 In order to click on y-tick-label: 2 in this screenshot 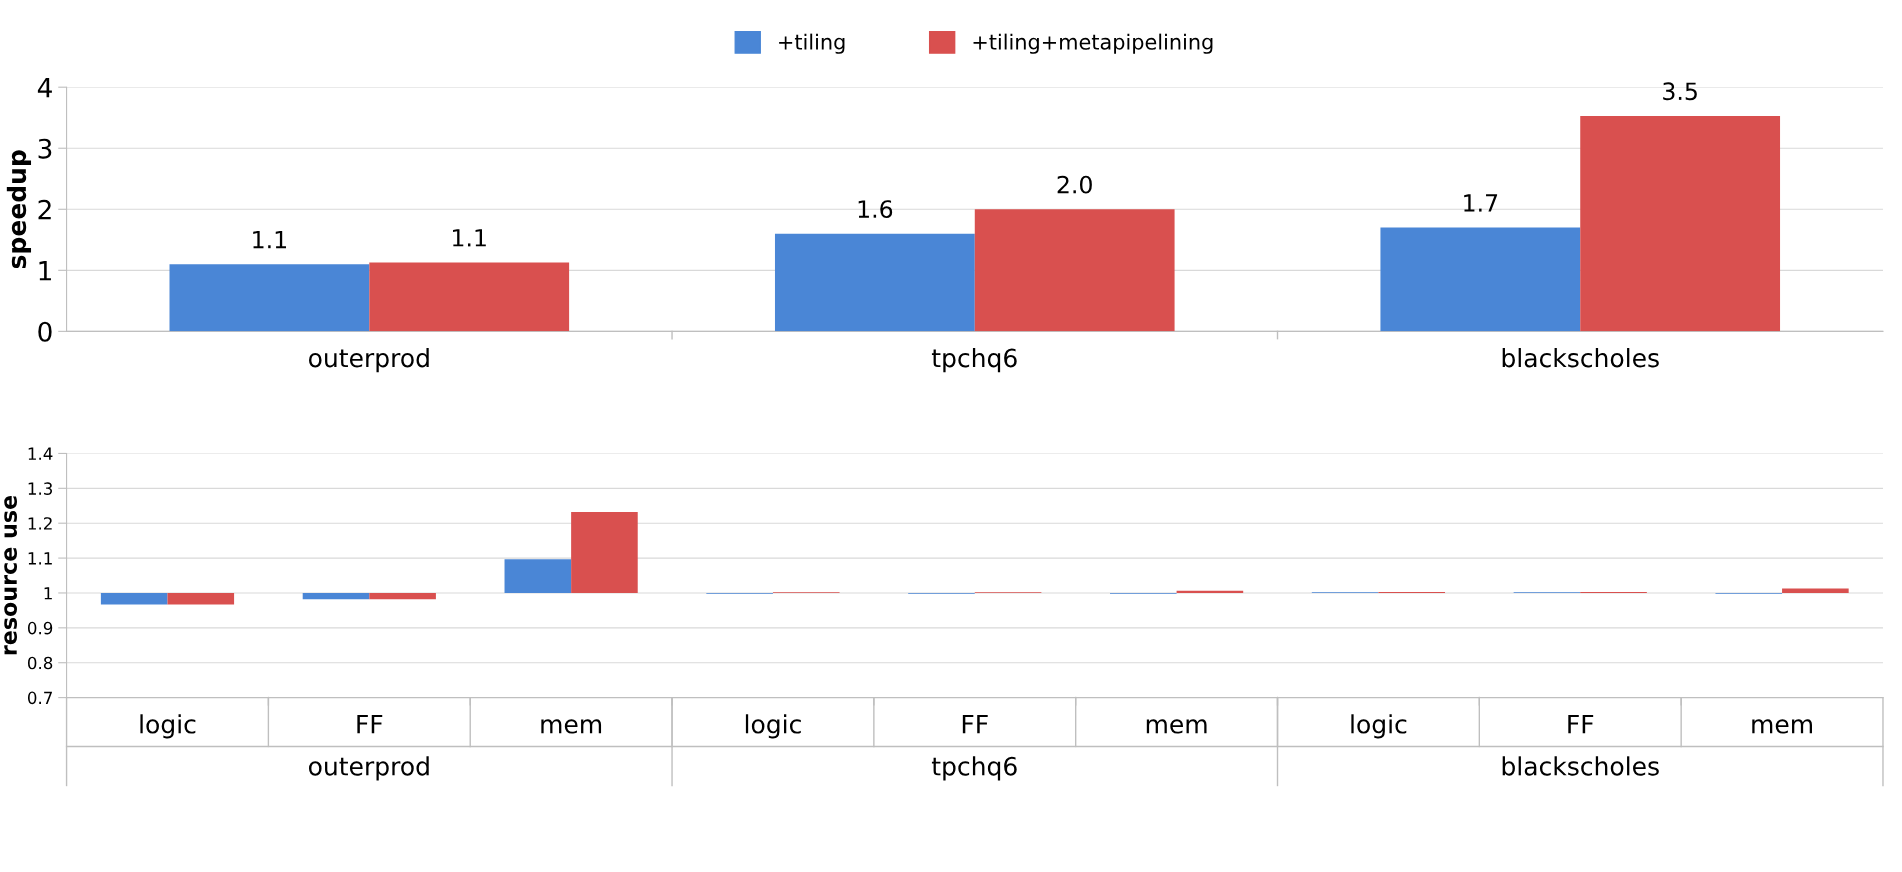, I will do `click(44, 209)`.